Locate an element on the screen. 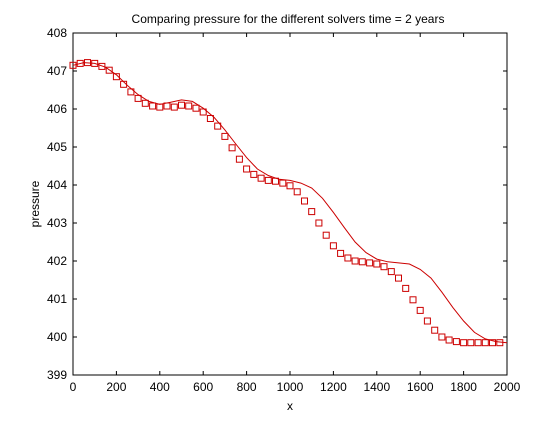 The height and width of the screenshot is (425, 560). x-tick-label: 1600 is located at coordinates (420, 387).